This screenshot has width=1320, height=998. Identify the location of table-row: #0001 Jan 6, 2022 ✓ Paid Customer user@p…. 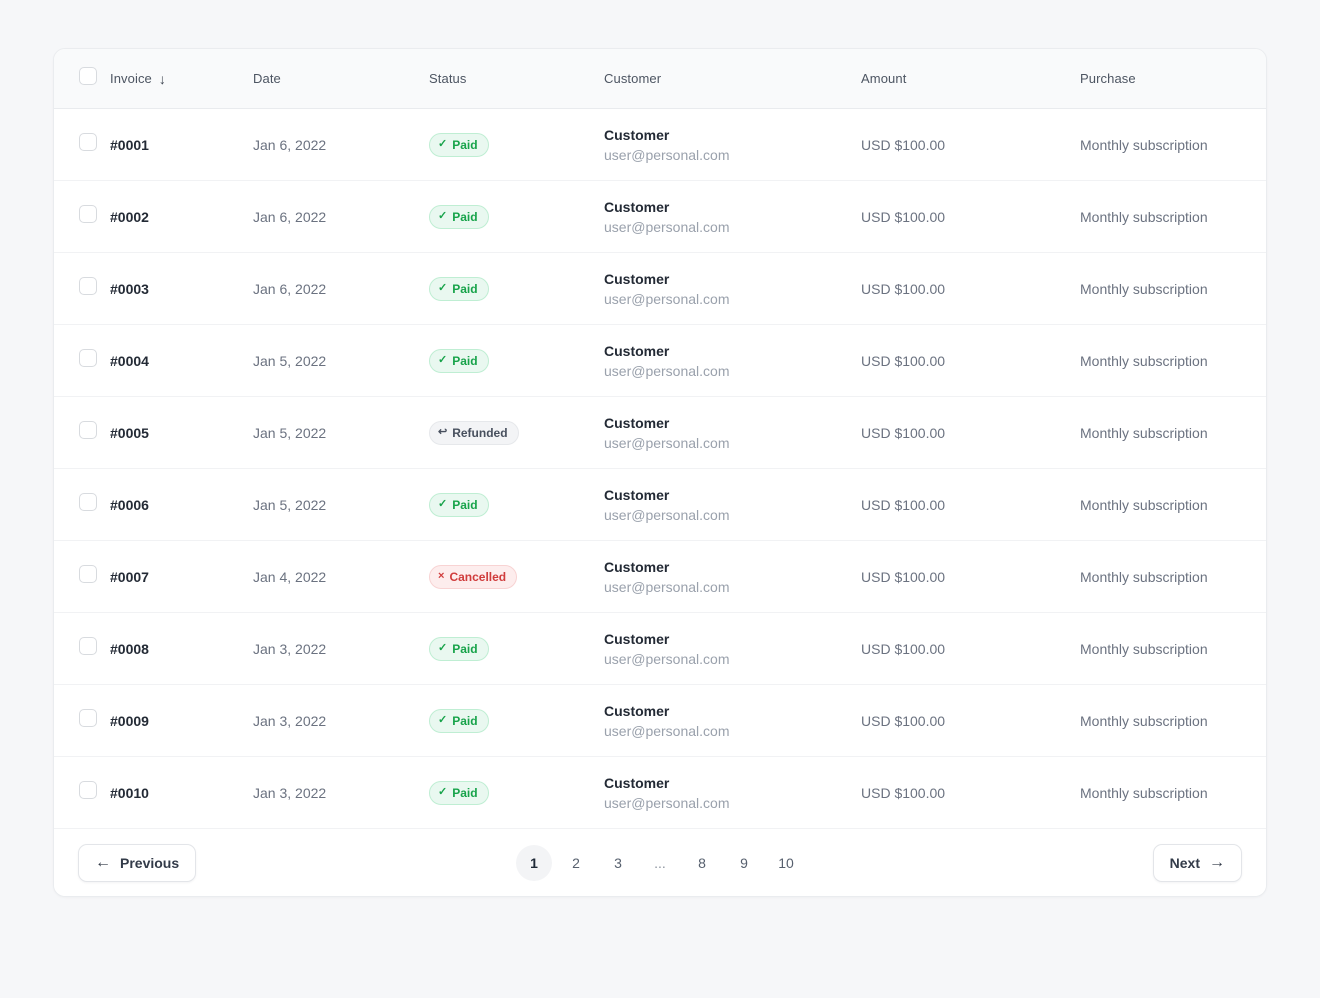
(660, 145).